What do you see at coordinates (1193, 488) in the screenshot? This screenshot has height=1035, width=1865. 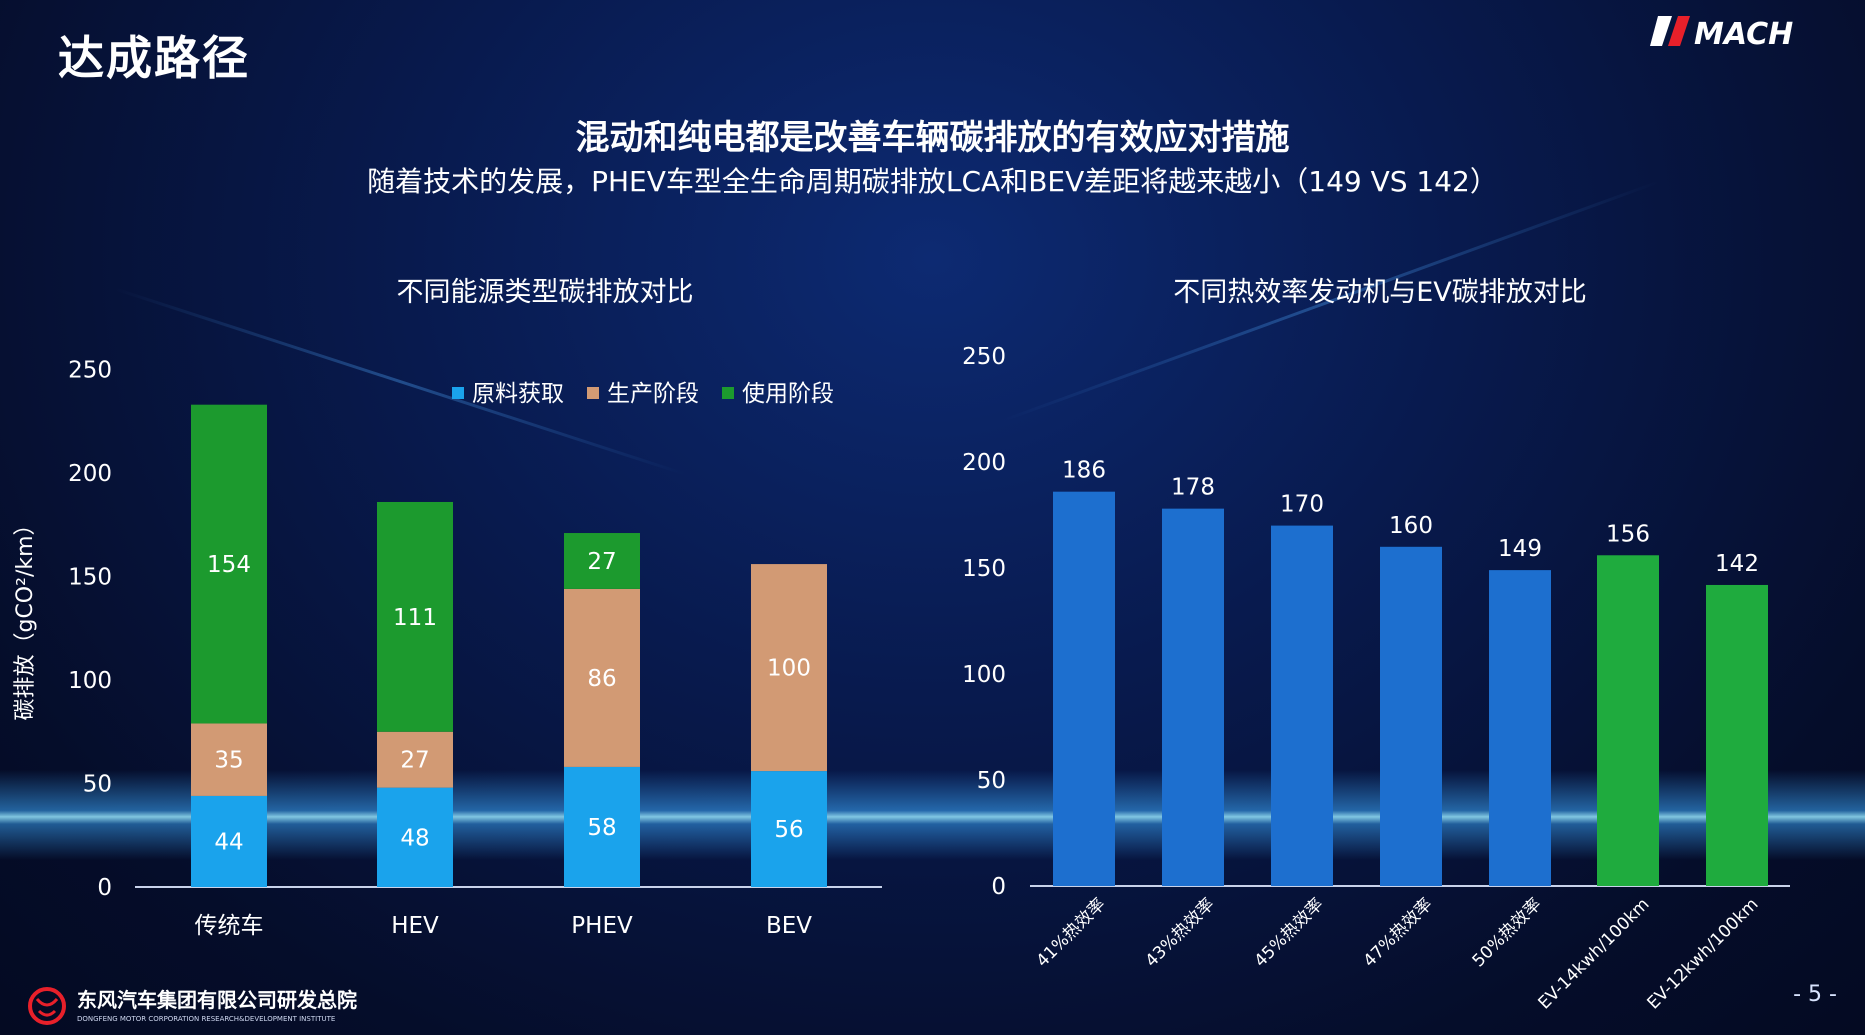 I see `bar-value-label: 178` at bounding box center [1193, 488].